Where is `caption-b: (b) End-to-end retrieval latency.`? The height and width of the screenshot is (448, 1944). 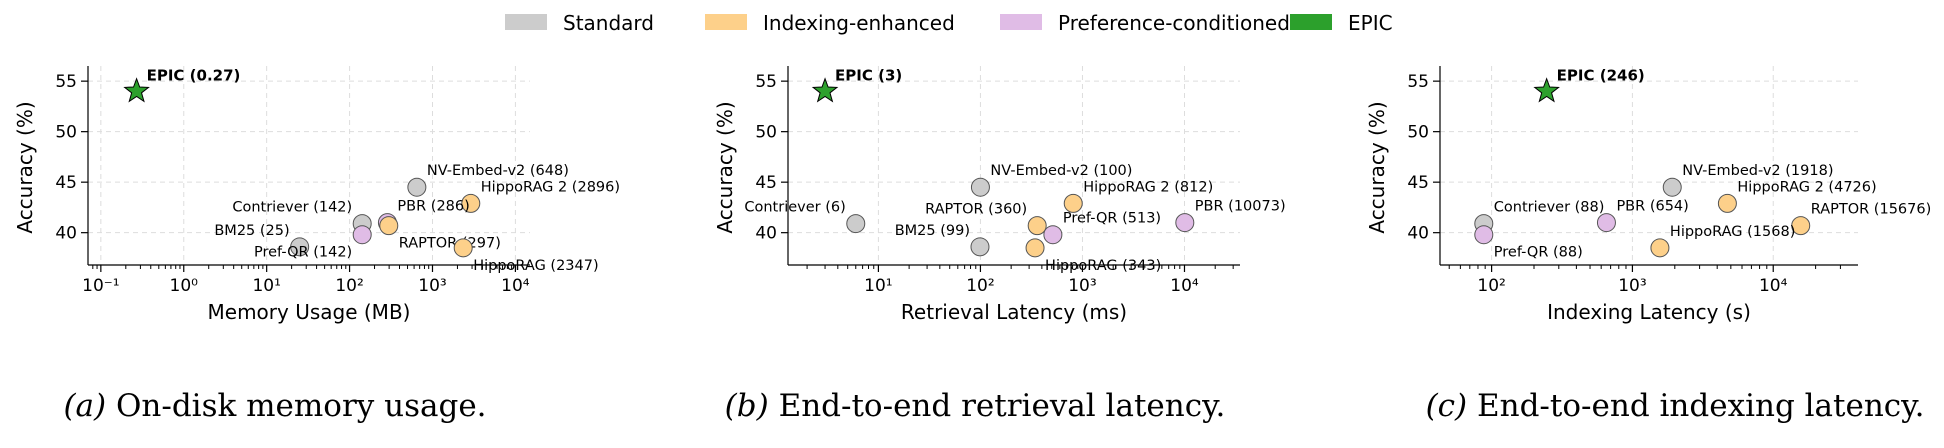 caption-b: (b) End-to-end retrieval latency. is located at coordinates (975, 406).